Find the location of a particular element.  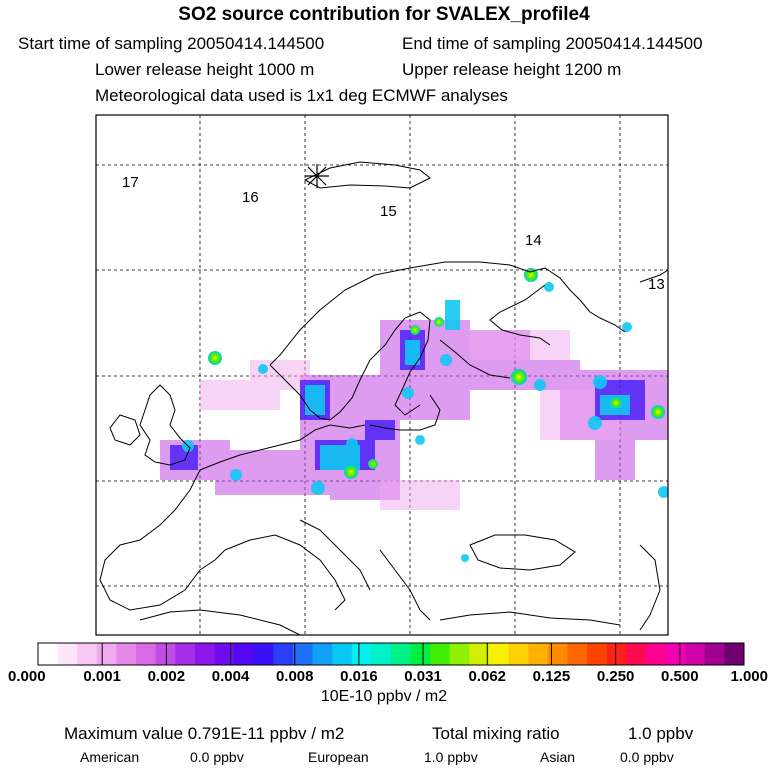

start-time-text: Start time of sampling 20050414.144500 is located at coordinates (171, 43).